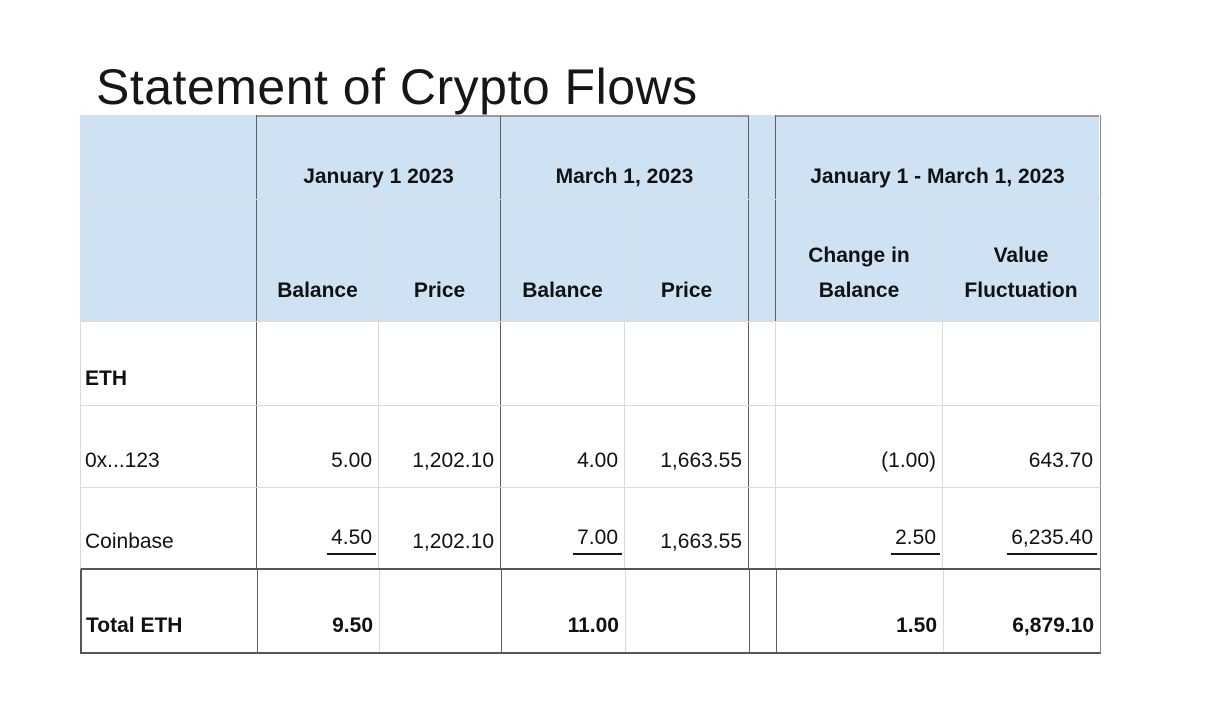 The image size is (1214, 712). What do you see at coordinates (915, 539) in the screenshot?
I see `underlined-value: 2.50` at bounding box center [915, 539].